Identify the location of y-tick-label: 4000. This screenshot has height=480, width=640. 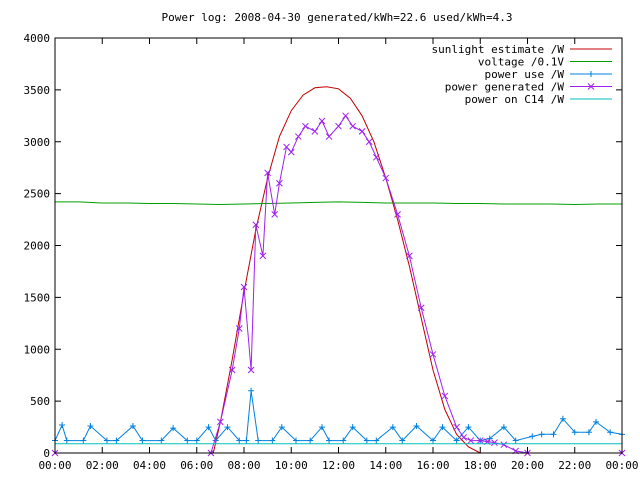
(37, 38).